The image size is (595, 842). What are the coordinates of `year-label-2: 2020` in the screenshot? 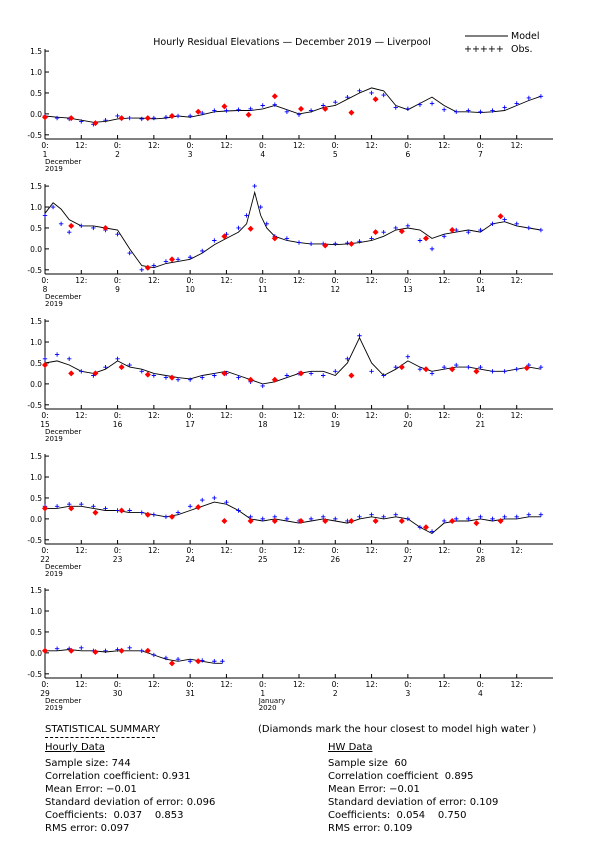 It's located at (268, 708).